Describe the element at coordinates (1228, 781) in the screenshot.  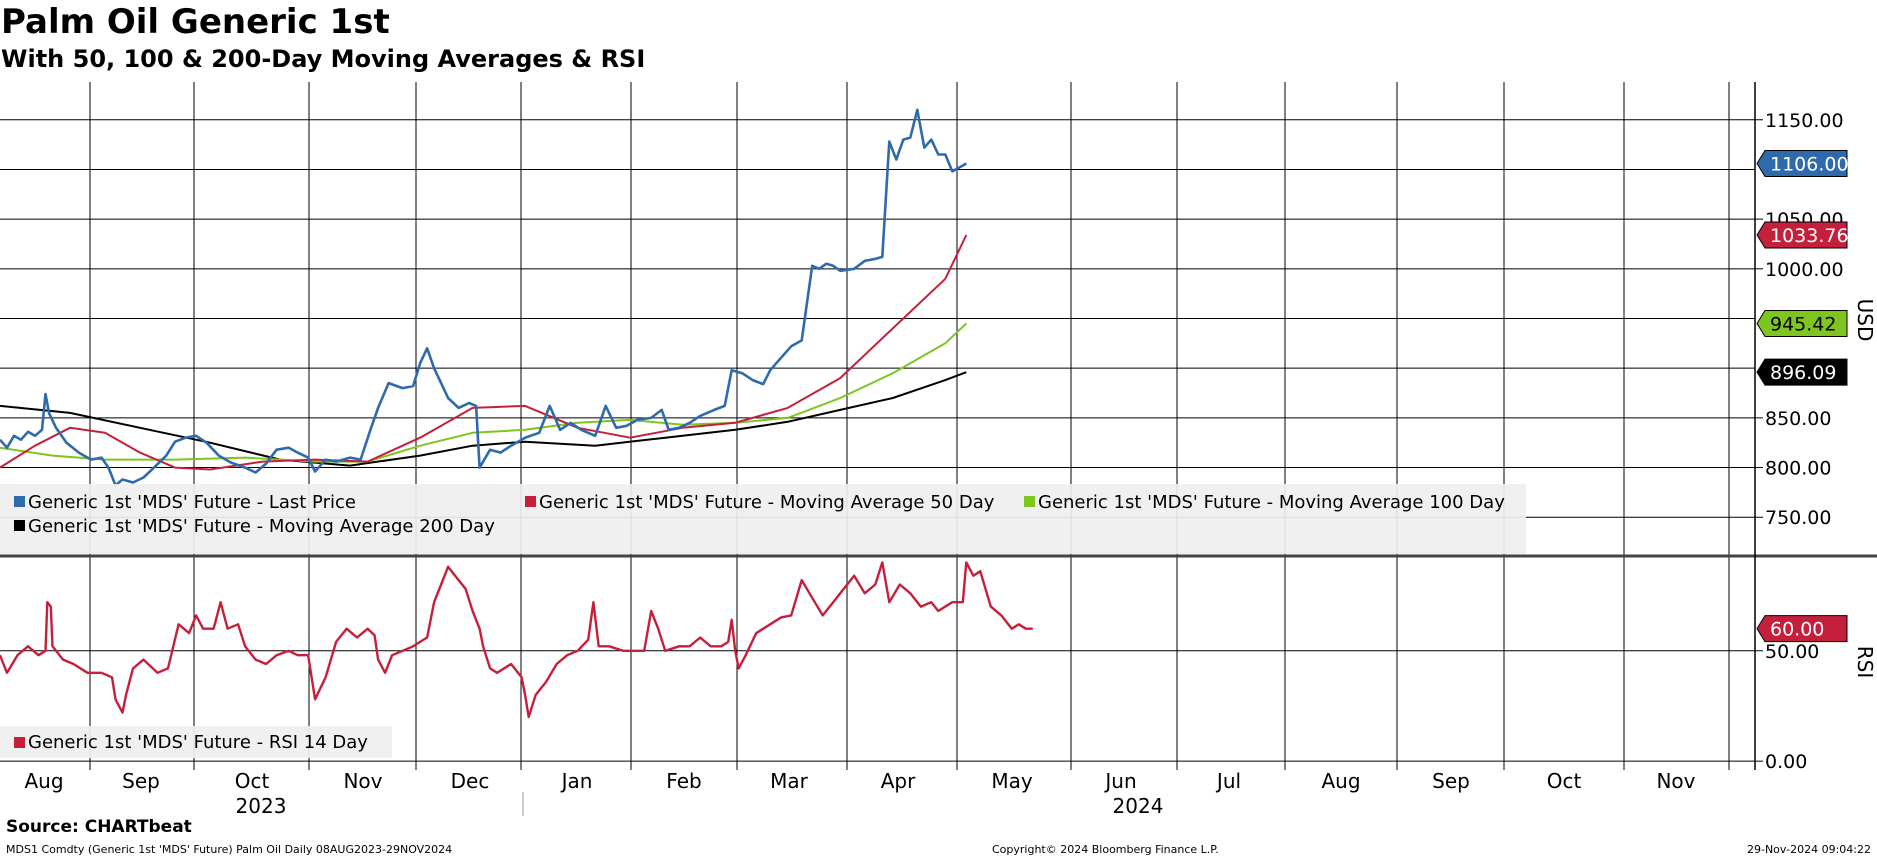
I see `x-tick-label: Jul` at that location.